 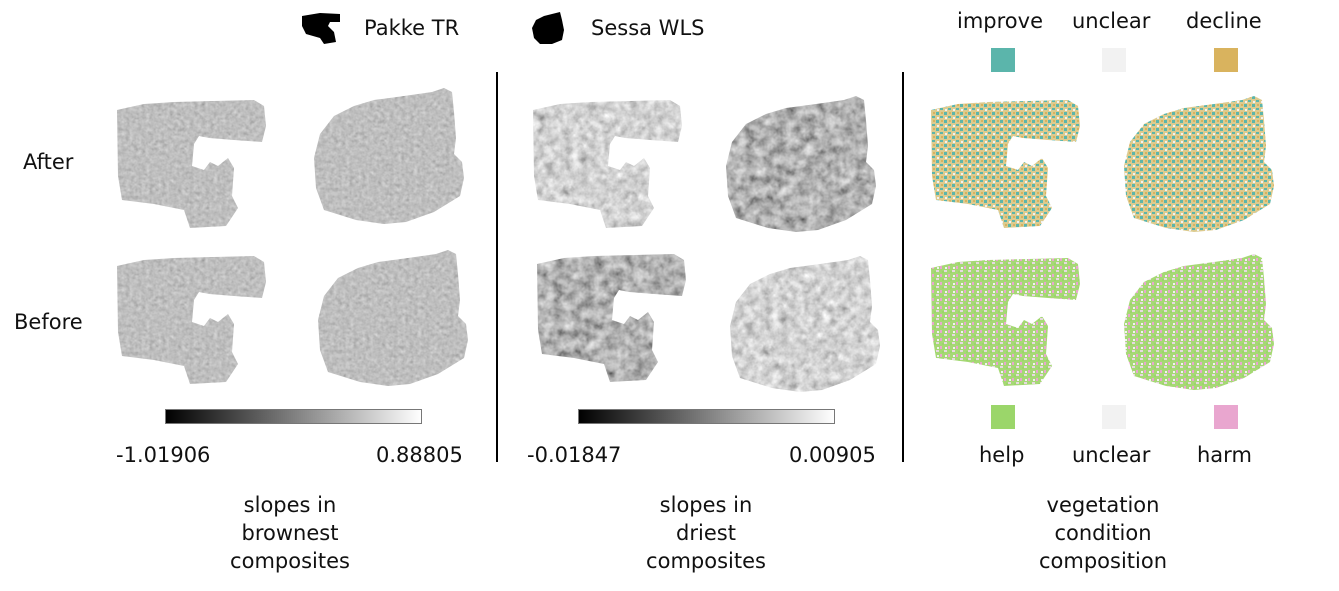 I want to click on legend-improve-label: improve, so click(x=1000, y=21).